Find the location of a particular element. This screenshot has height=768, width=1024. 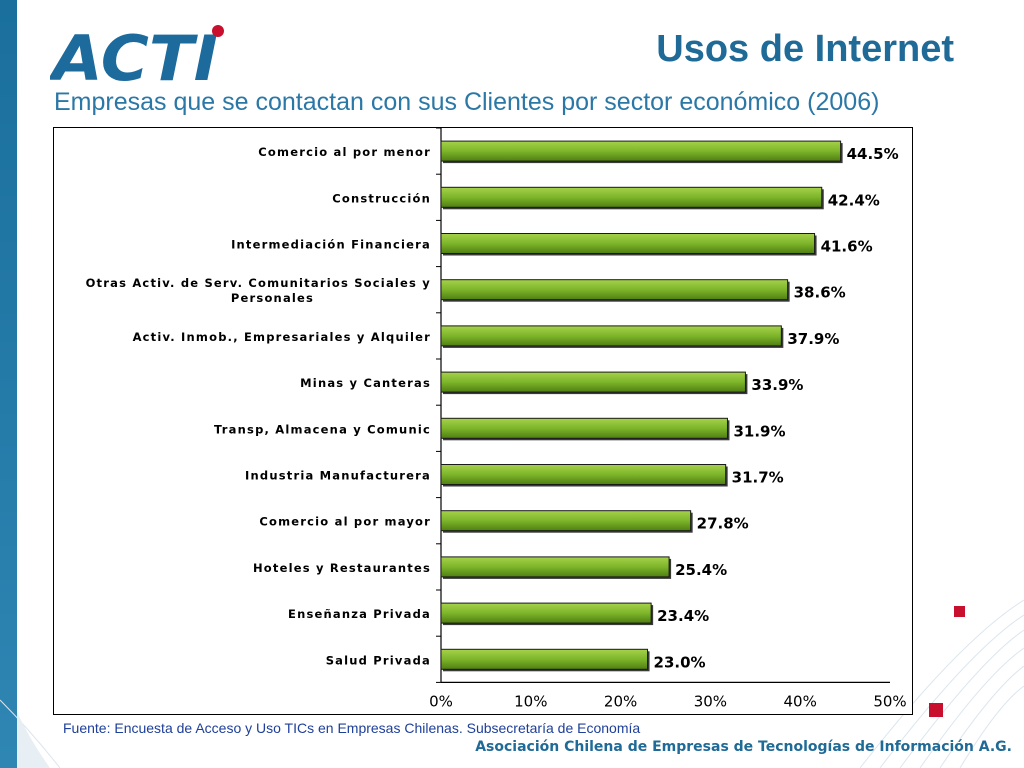

data-label: 27.8% is located at coordinates (723, 524).